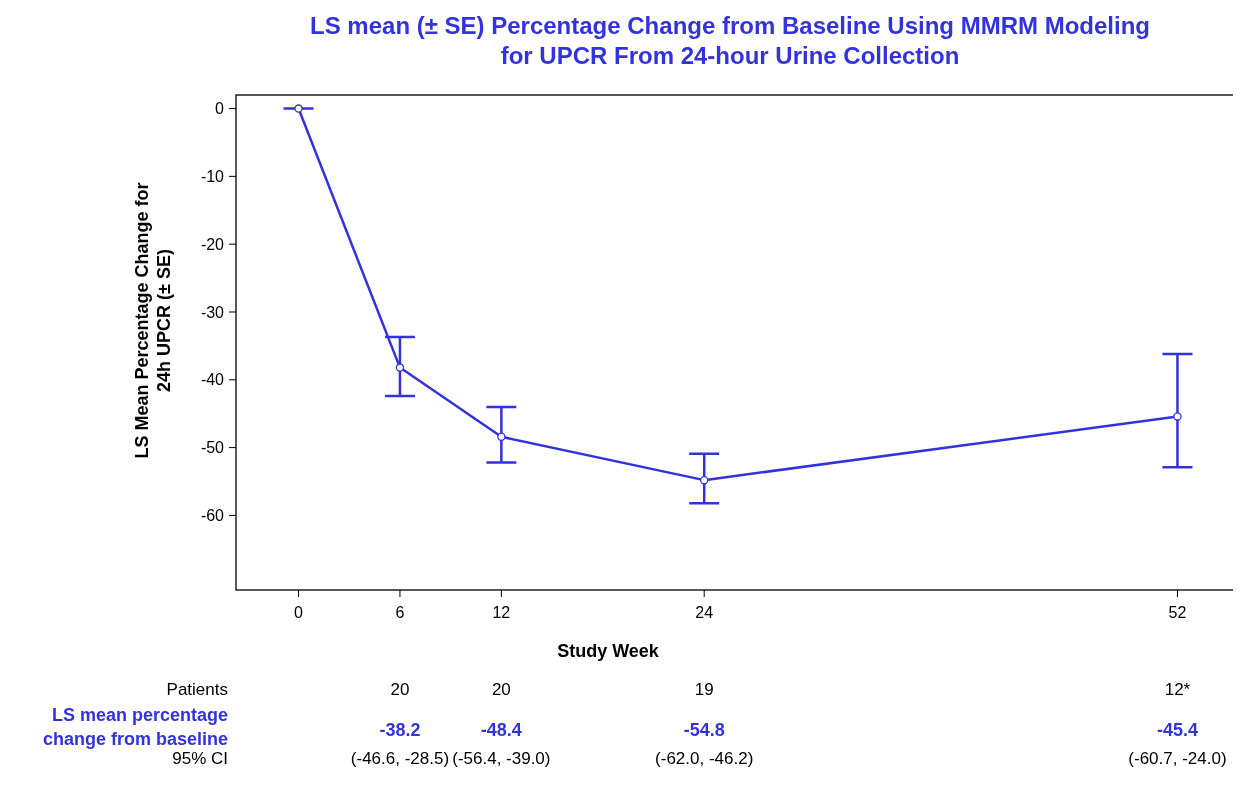 The height and width of the screenshot is (788, 1241). I want to click on y-tick-label: -30, so click(212, 312).